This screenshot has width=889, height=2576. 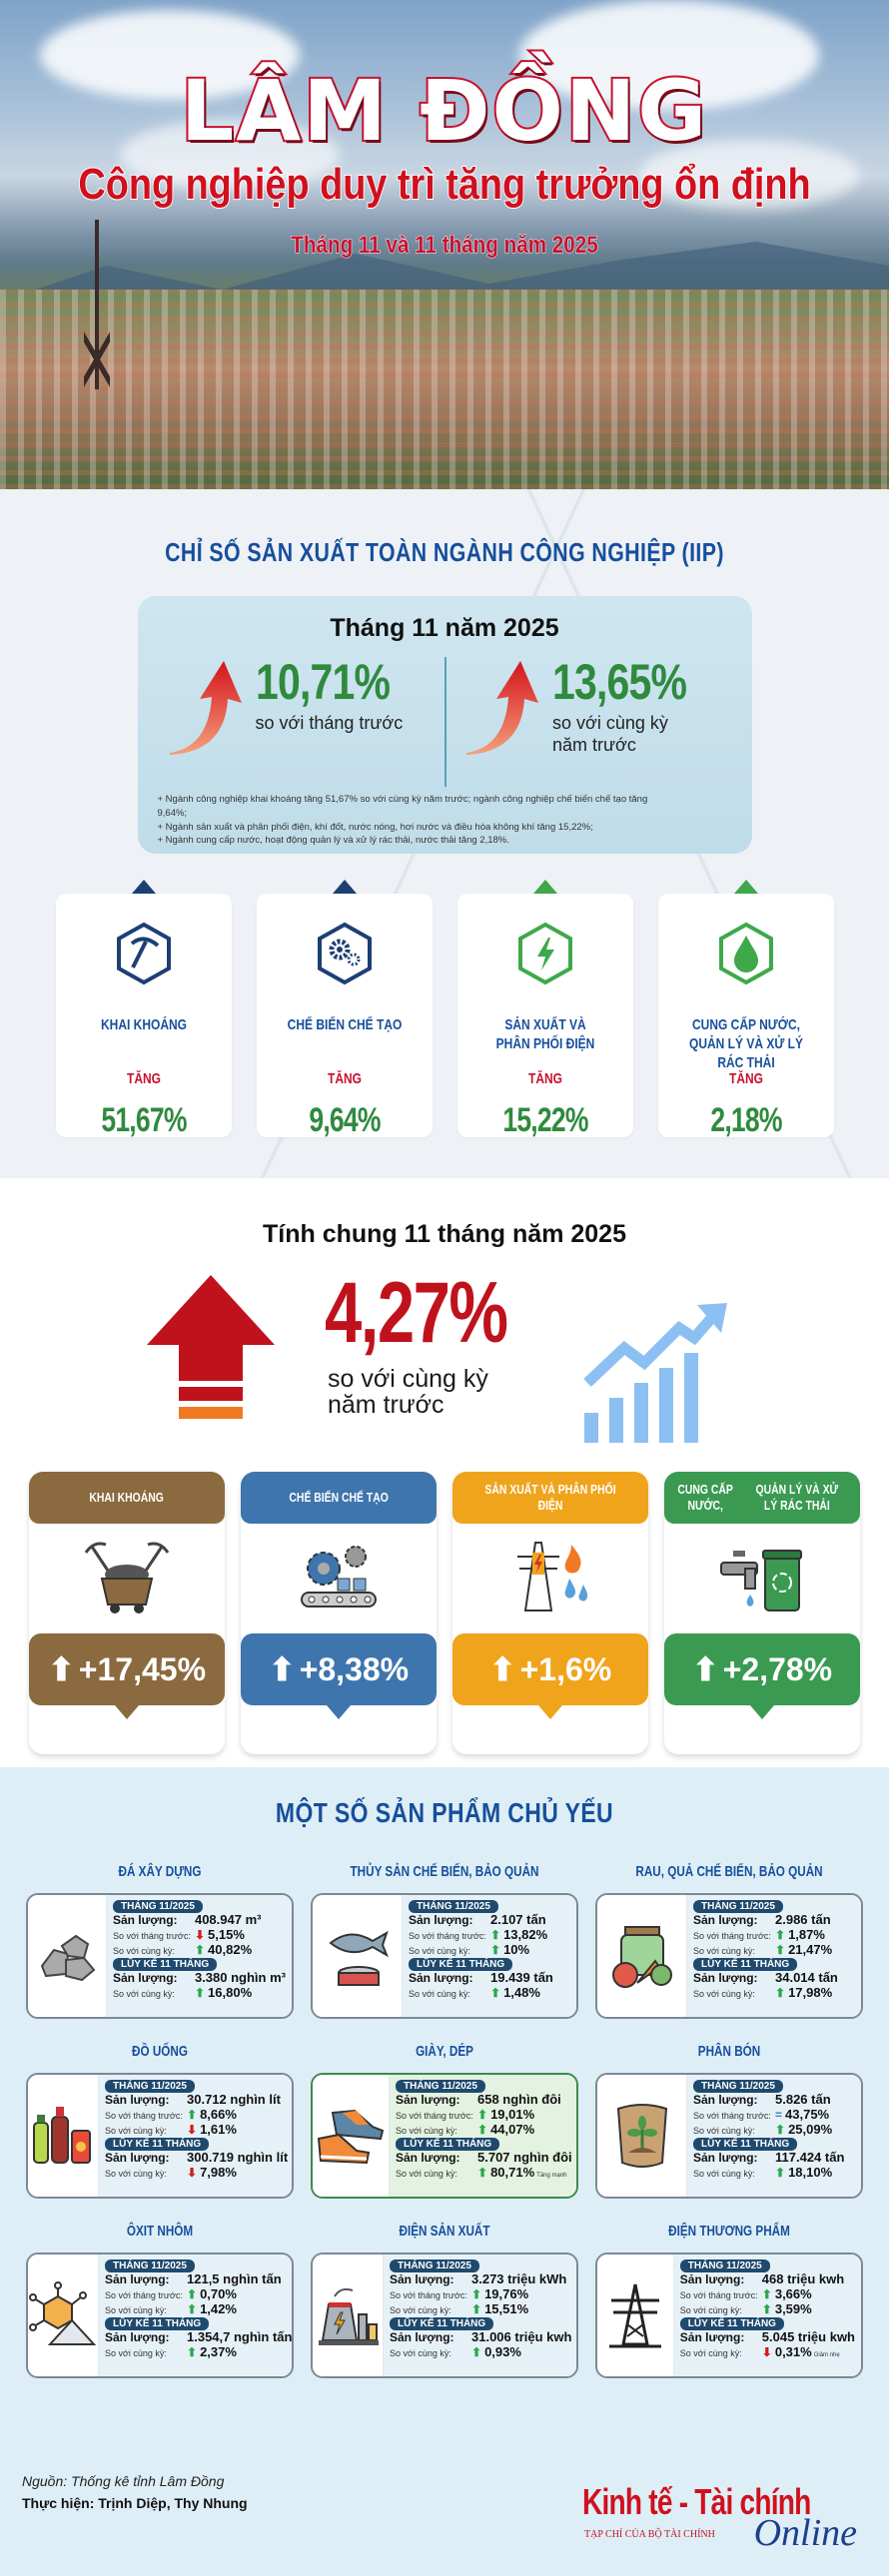 I want to click on fertilizer-bag-icon, so click(x=642, y=2136).